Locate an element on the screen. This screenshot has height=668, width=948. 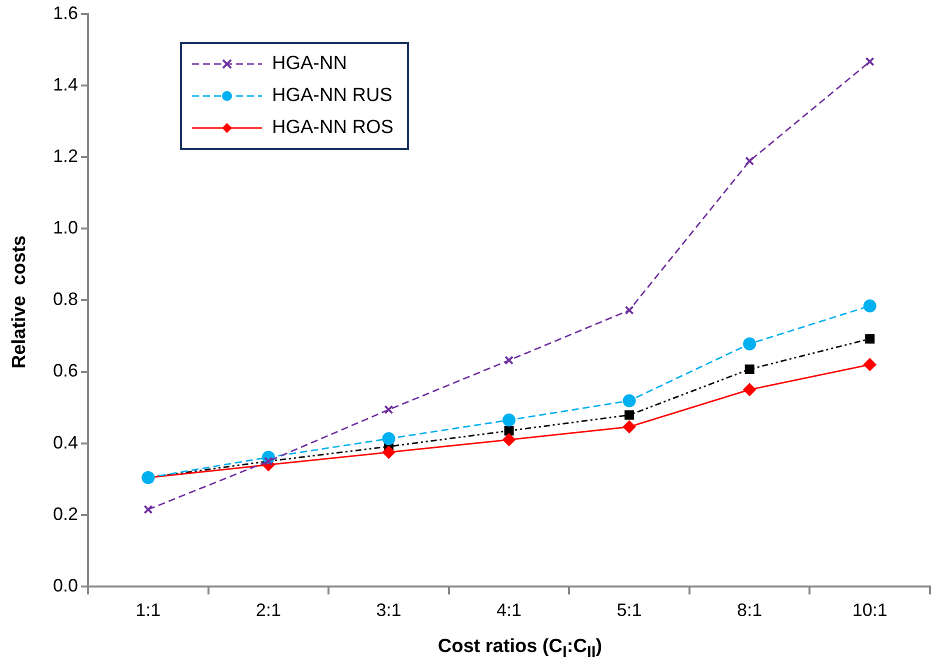
y-axis-title: Relative costs is located at coordinates (20, 302).